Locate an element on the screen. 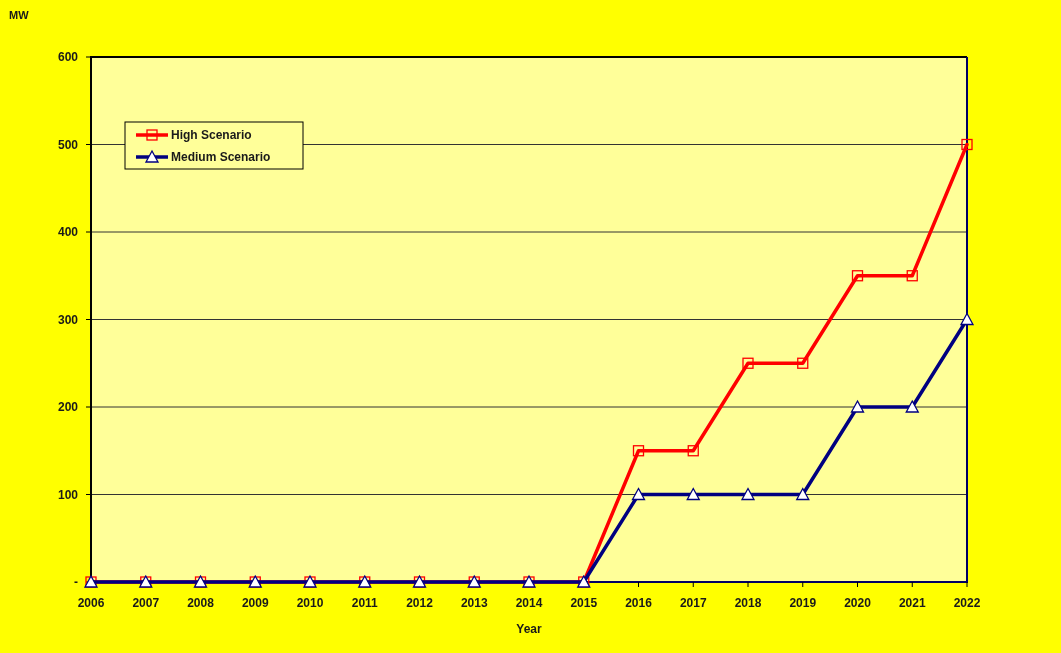 Image resolution: width=1061 pixels, height=653 pixels. x-tick-label: 2018 is located at coordinates (748, 603).